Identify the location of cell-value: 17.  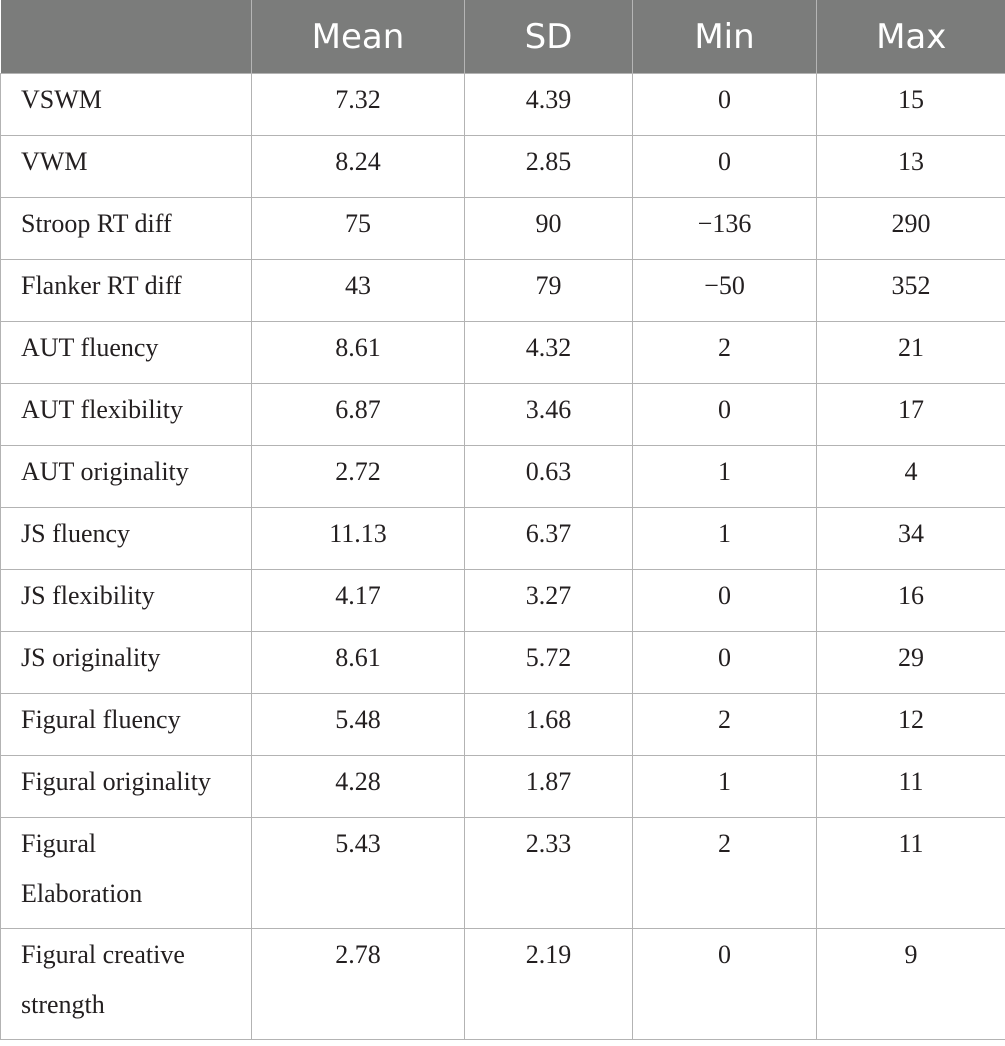
(911, 409).